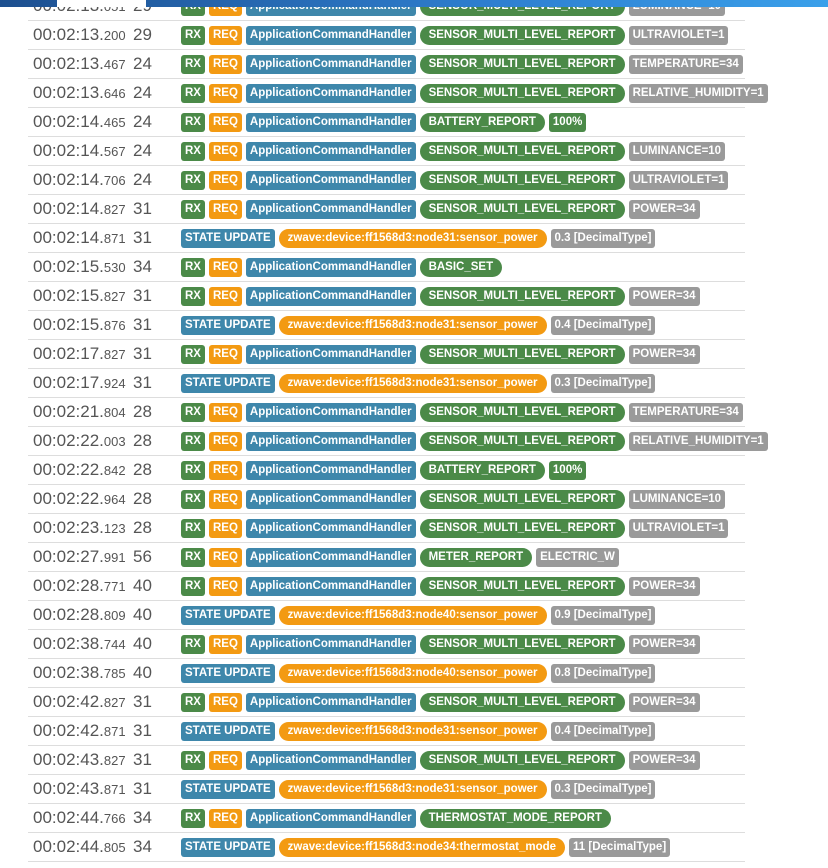 The width and height of the screenshot is (828, 868). I want to click on timestamp: 00:02:15.827, so click(79, 296).